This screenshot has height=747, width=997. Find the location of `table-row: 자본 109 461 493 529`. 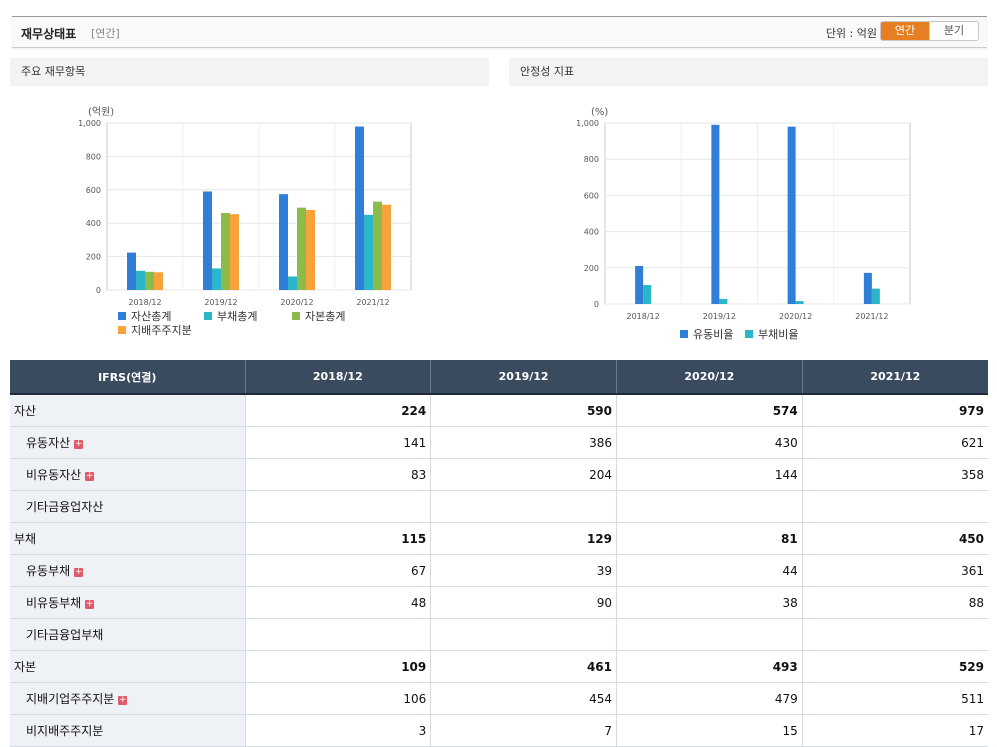

table-row: 자본 109 461 493 529 is located at coordinates (499, 666).